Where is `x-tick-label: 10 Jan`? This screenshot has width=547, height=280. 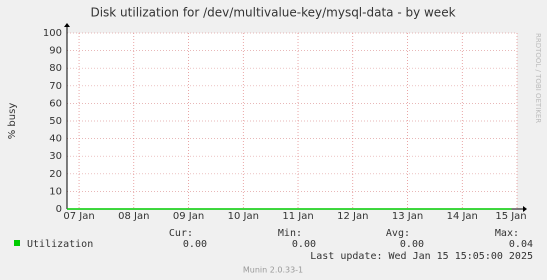
x-tick-label: 10 Jan is located at coordinates (243, 216).